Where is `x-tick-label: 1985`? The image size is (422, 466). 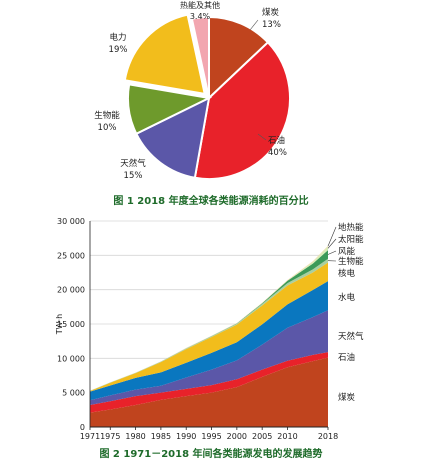 x-tick-label: 1985 is located at coordinates (161, 436).